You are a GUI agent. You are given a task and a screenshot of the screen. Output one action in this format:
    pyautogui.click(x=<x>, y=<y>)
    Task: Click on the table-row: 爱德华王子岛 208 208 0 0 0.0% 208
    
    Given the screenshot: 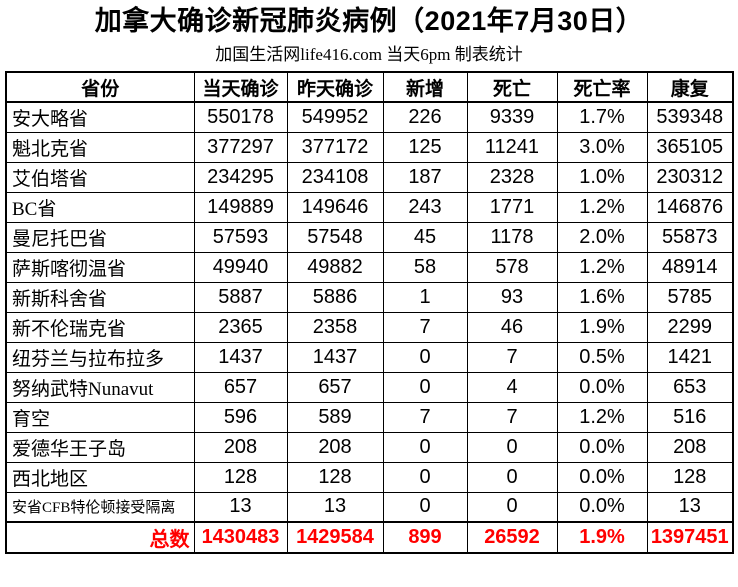 What is the action you would take?
    pyautogui.click(x=369, y=447)
    